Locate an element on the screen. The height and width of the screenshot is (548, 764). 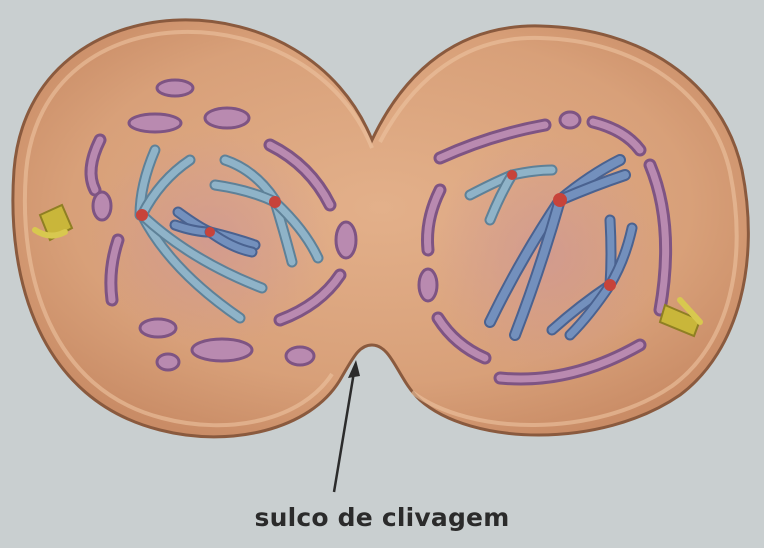
centromeres-right is located at coordinates (561, 230).